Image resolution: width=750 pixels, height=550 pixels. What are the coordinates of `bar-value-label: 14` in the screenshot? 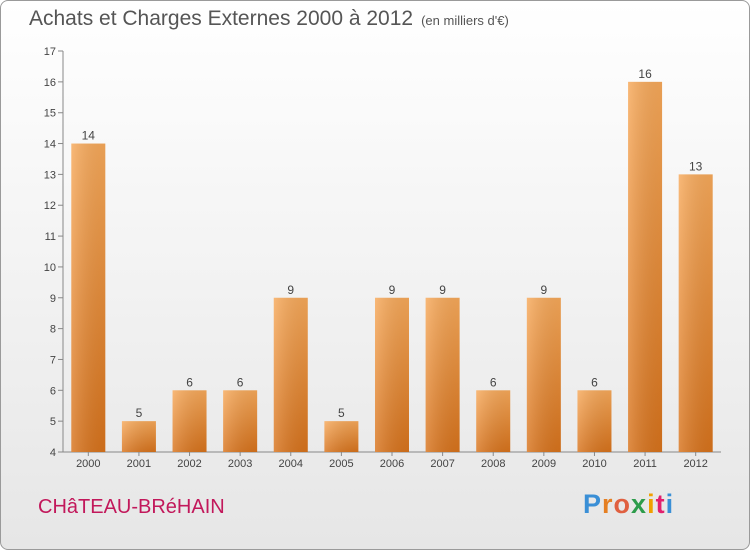 It's located at (89, 136).